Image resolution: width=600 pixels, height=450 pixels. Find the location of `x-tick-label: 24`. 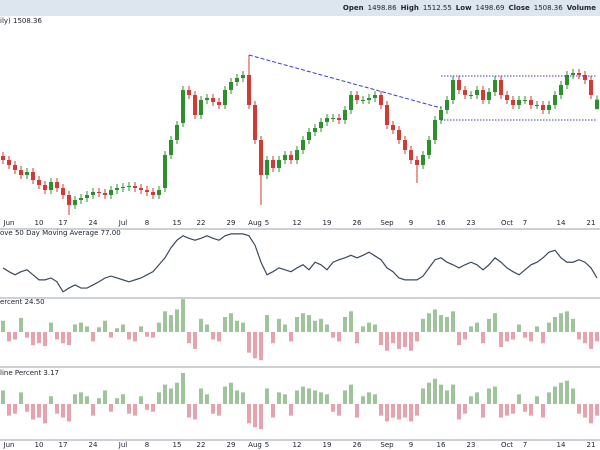

x-tick-label: 24 is located at coordinates (93, 223).